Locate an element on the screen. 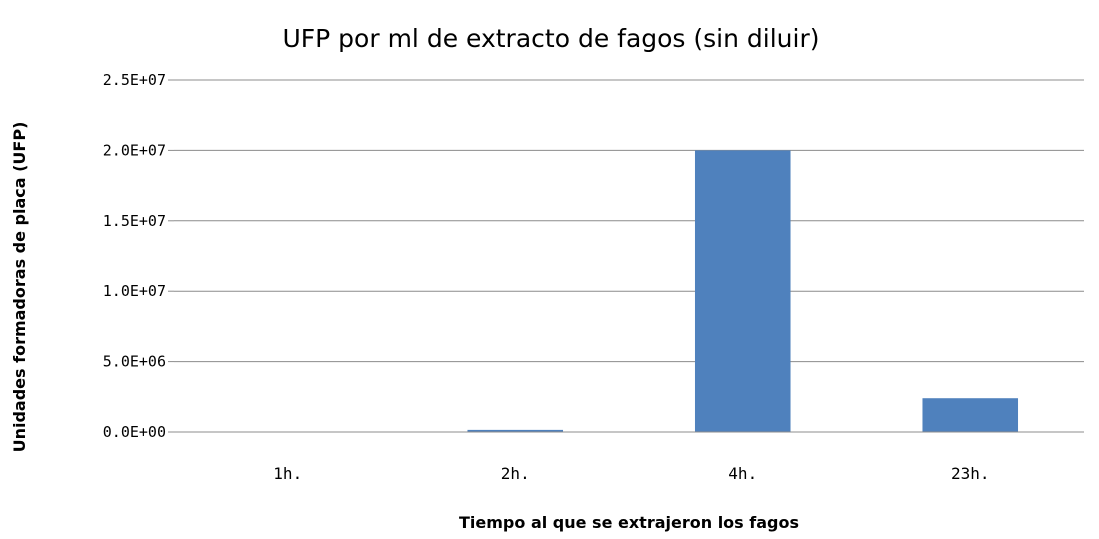 This screenshot has width=1099, height=539. y-tick-label: 2.0E+07 is located at coordinates (134, 150).